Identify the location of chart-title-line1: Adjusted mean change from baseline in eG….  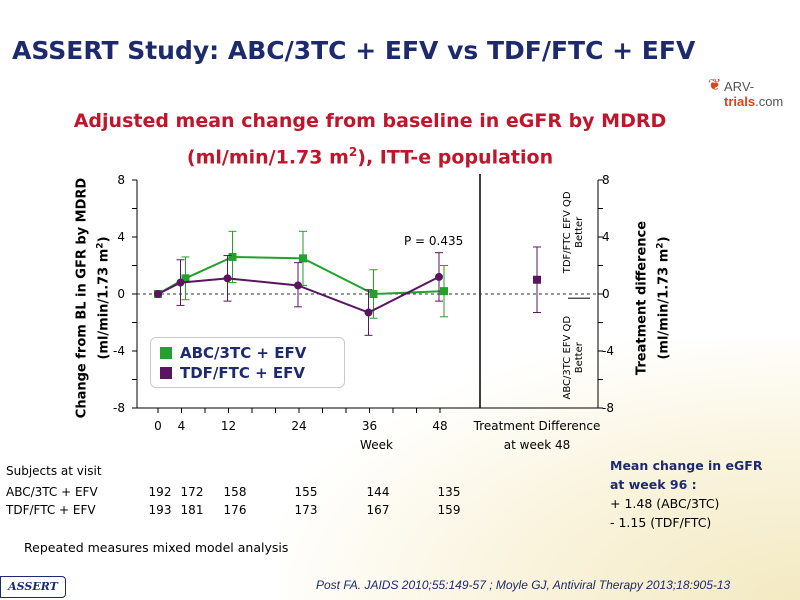
(370, 121).